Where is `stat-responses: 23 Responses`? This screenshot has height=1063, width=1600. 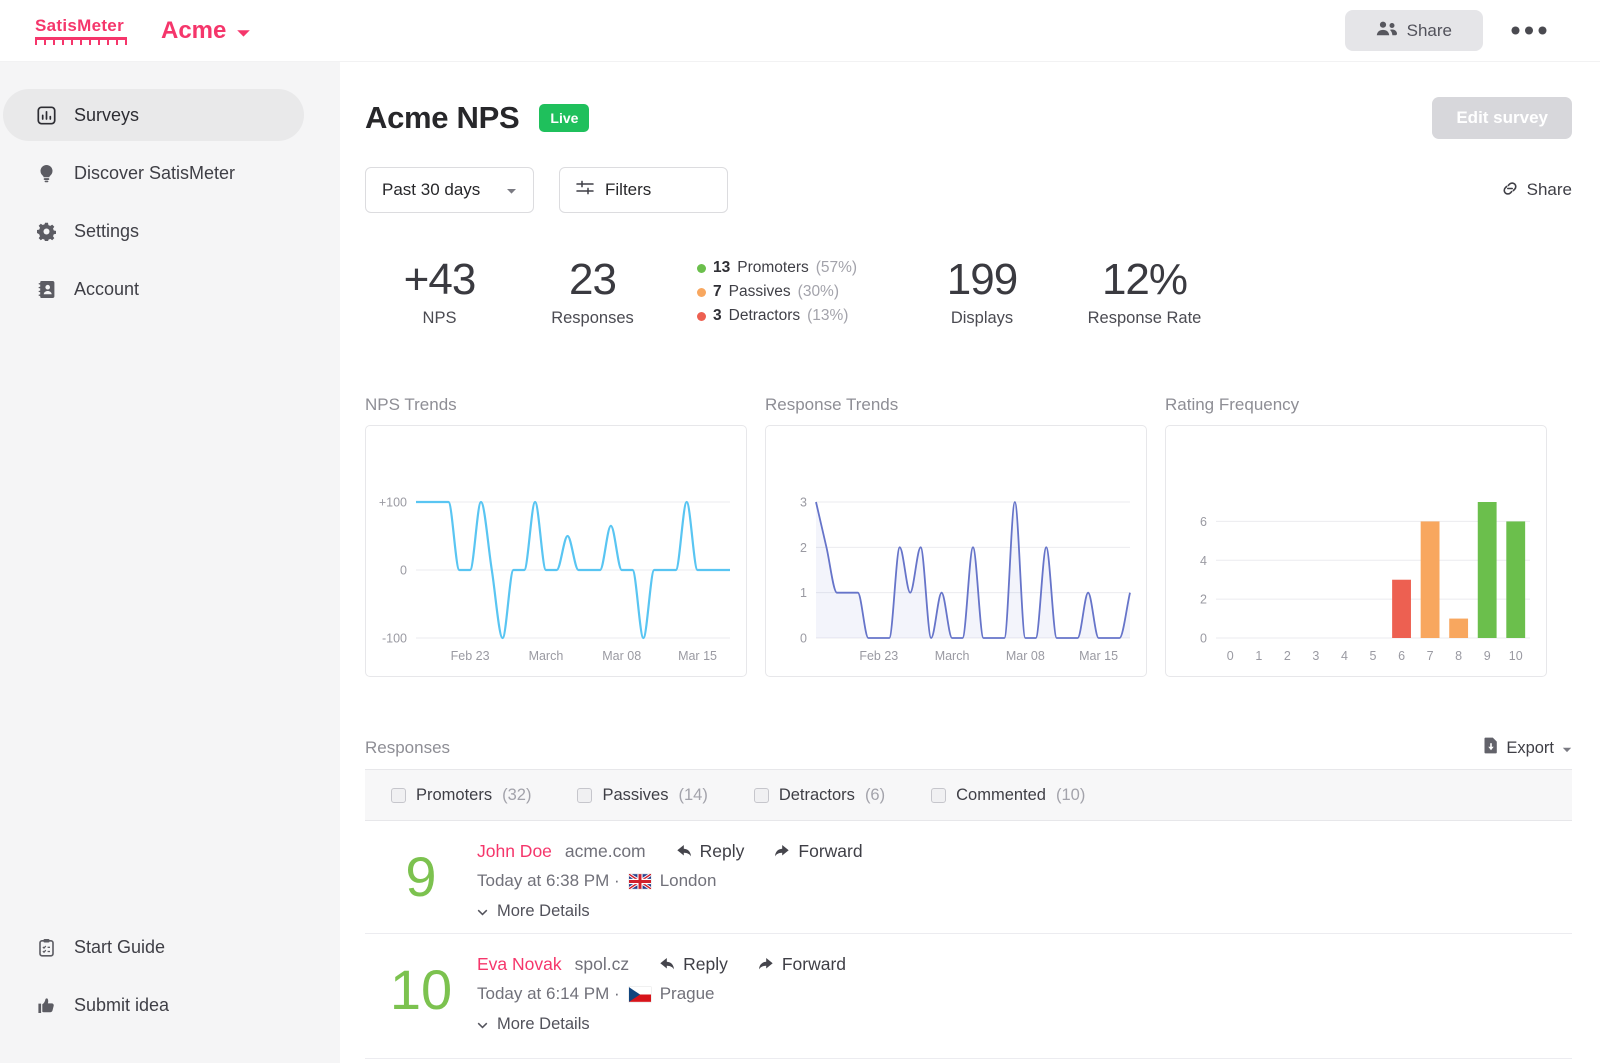
stat-responses: 23 Responses is located at coordinates (592, 291).